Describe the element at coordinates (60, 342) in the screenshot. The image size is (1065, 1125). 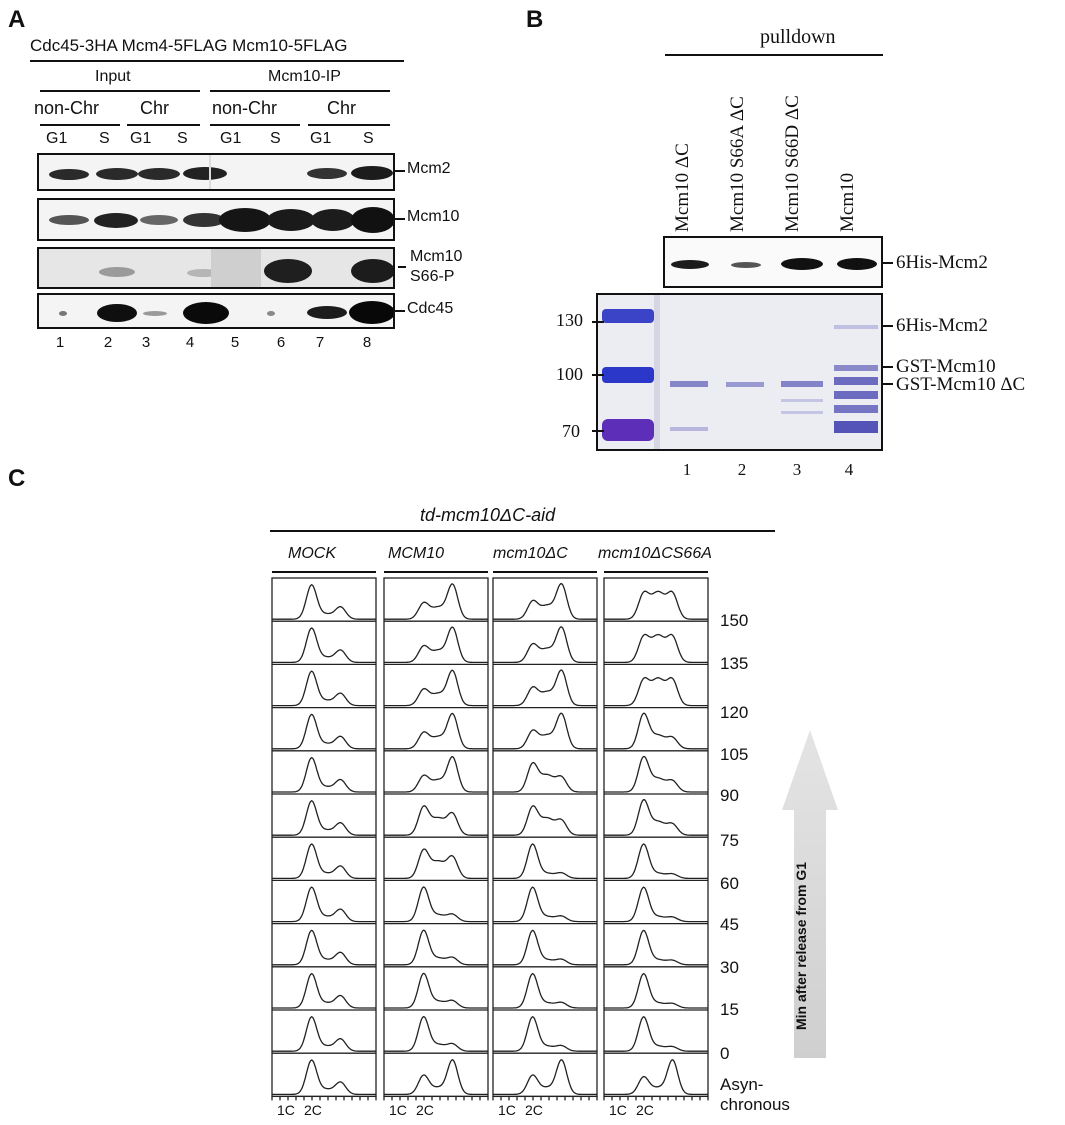
I see `lane-number: 1` at that location.